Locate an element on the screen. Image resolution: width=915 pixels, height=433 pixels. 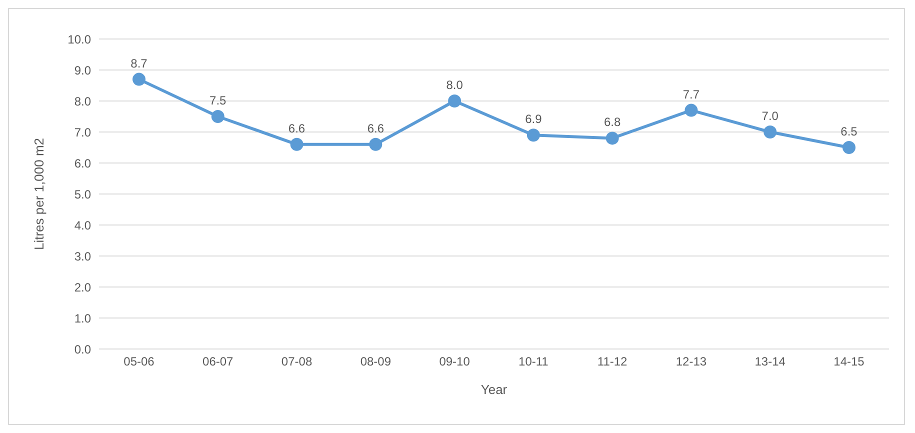
data-label: 6.9 is located at coordinates (533, 119).